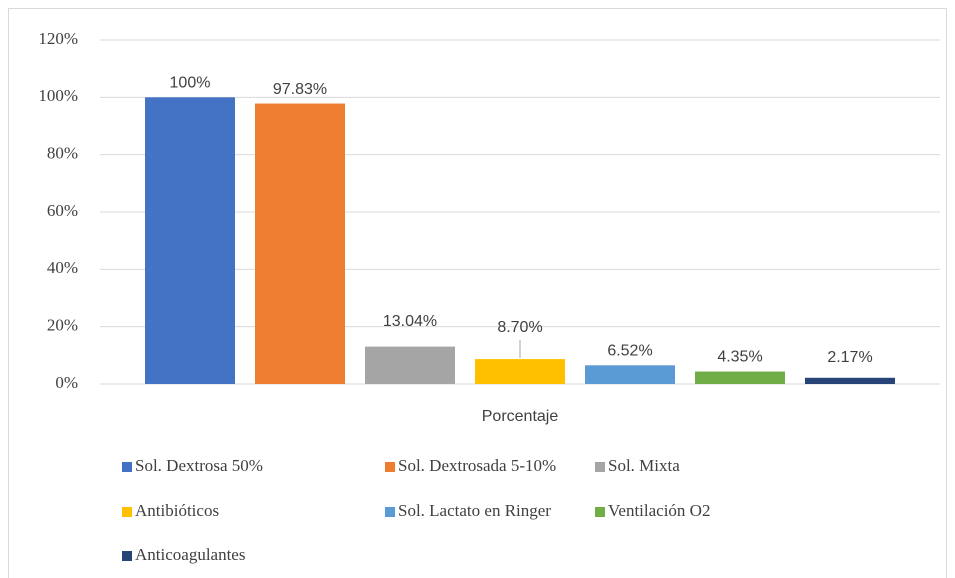  I want to click on y-tick-label: 60%, so click(62, 210).